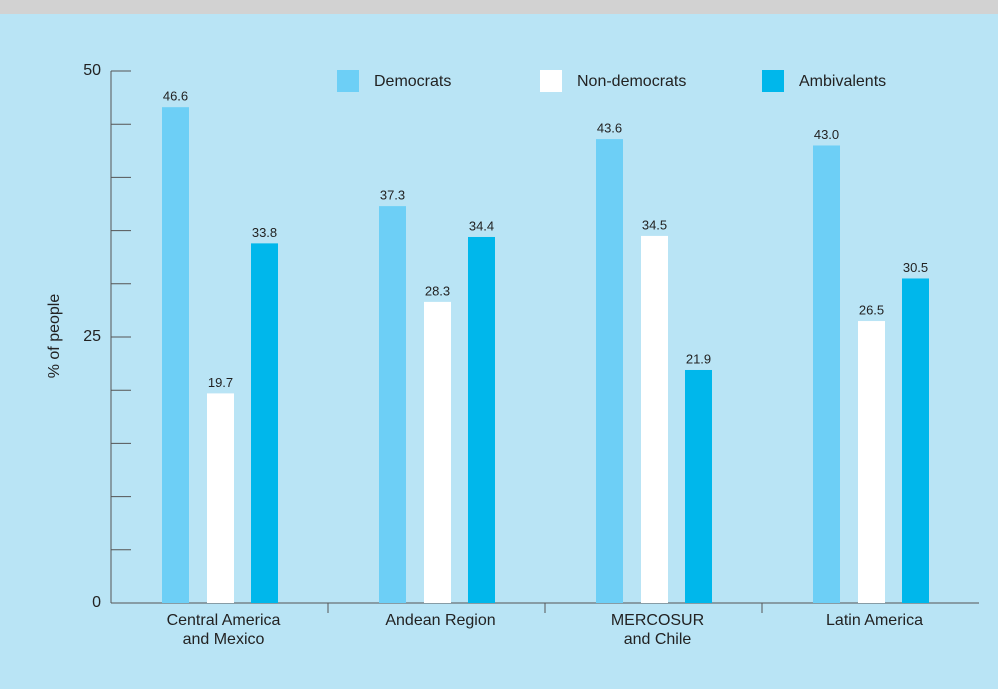 The width and height of the screenshot is (998, 689). Describe the element at coordinates (609, 128) in the screenshot. I see `value-label: 43.6` at that location.